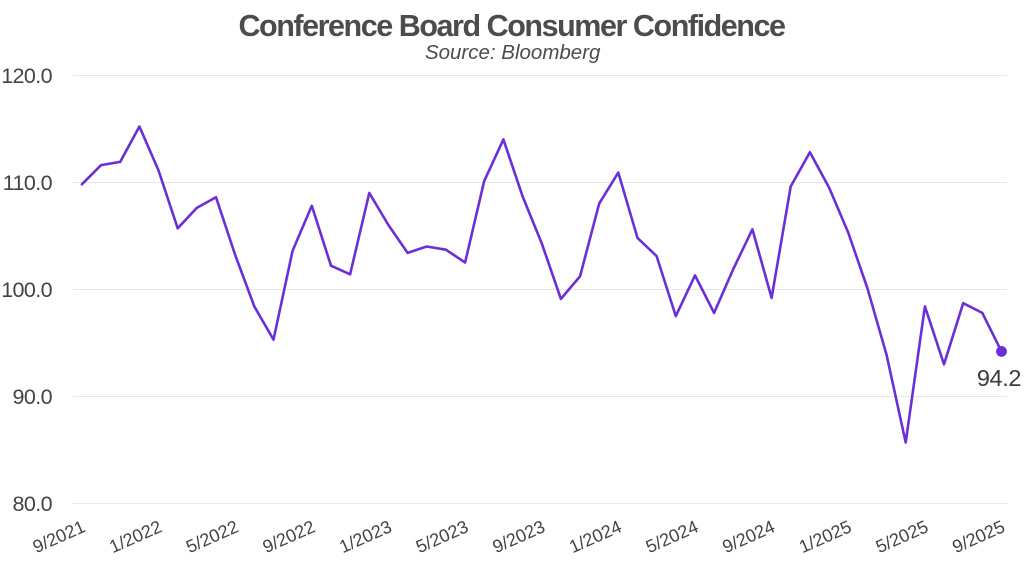 This screenshot has width=1024, height=585. Describe the element at coordinates (999, 378) in the screenshot. I see `svg-text: 94.2` at that location.